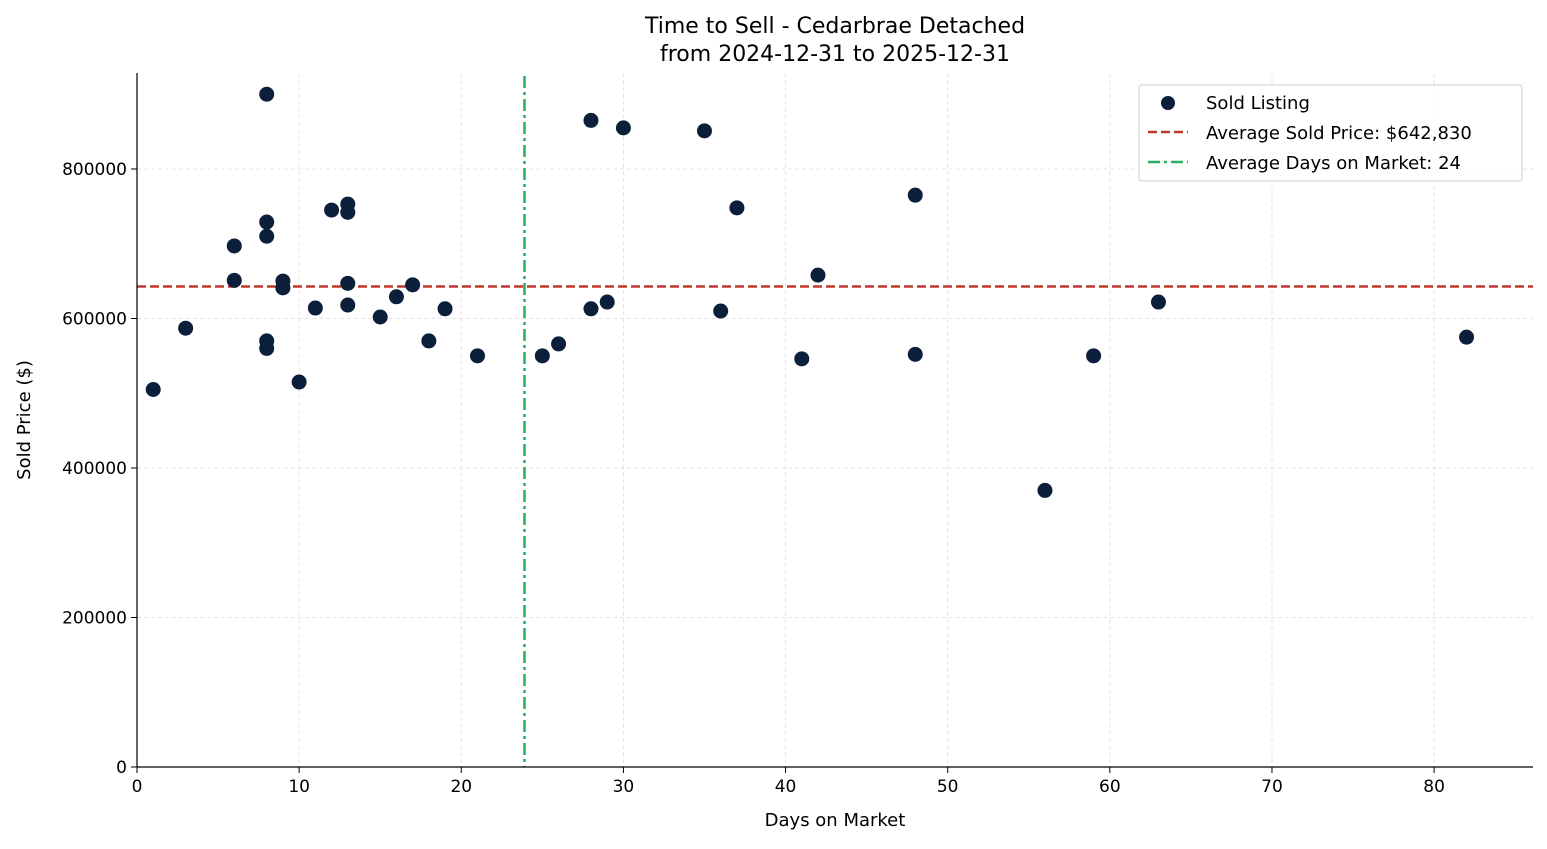 Image resolution: width=1547 pixels, height=849 pixels. What do you see at coordinates (461, 787) in the screenshot?
I see `x-tick-label: 20` at bounding box center [461, 787].